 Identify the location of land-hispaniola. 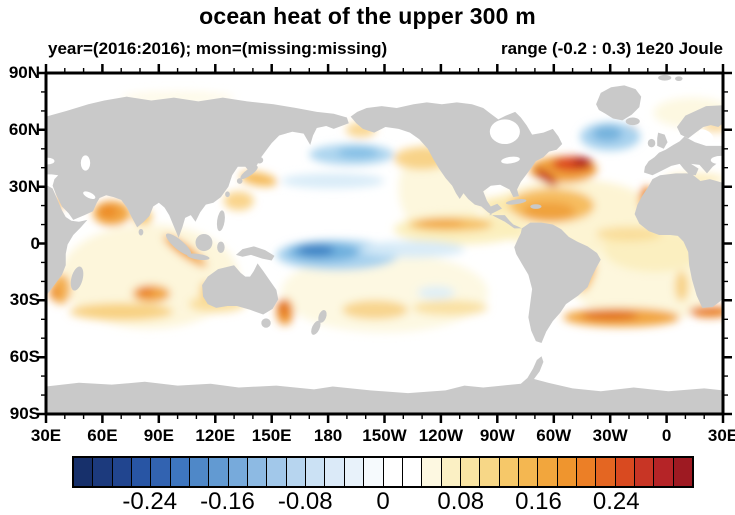
(536, 206).